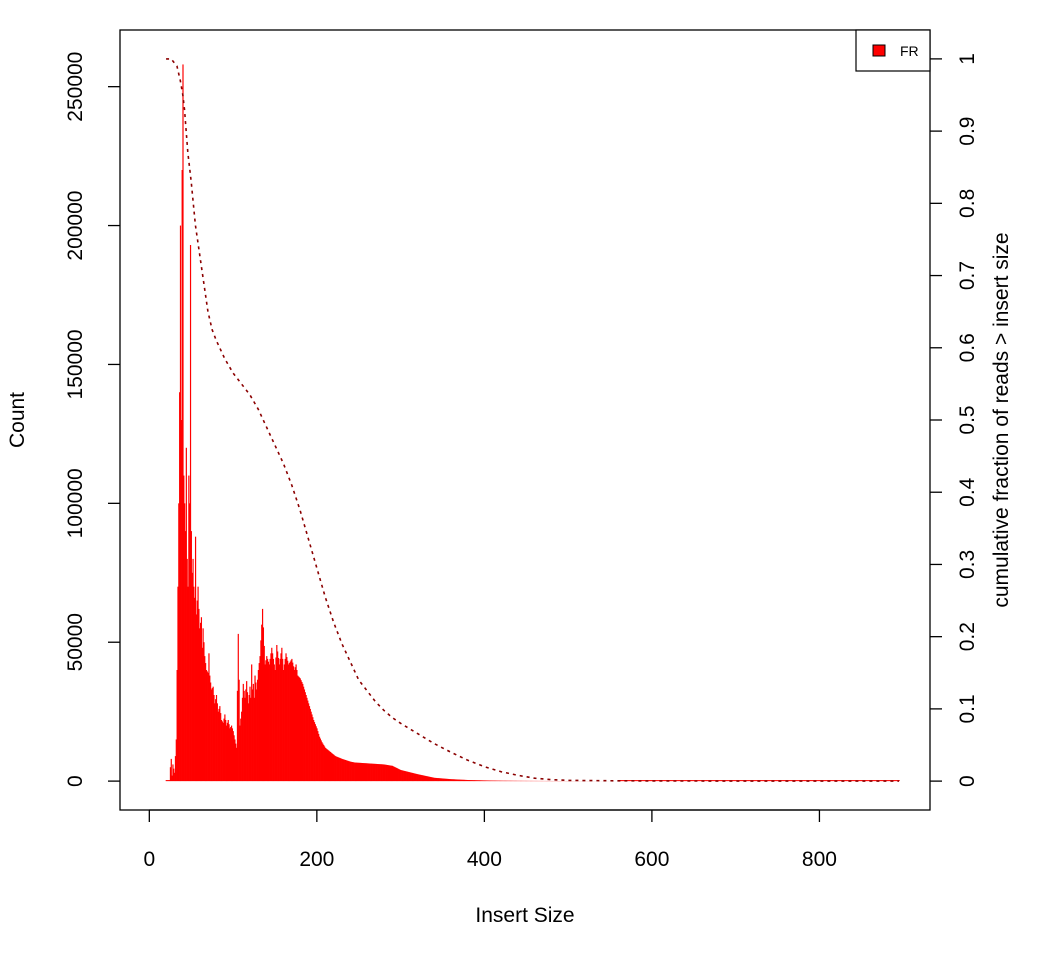 The width and height of the screenshot is (1050, 960). I want to click on y2-tick-label: 0.2, so click(967, 636).